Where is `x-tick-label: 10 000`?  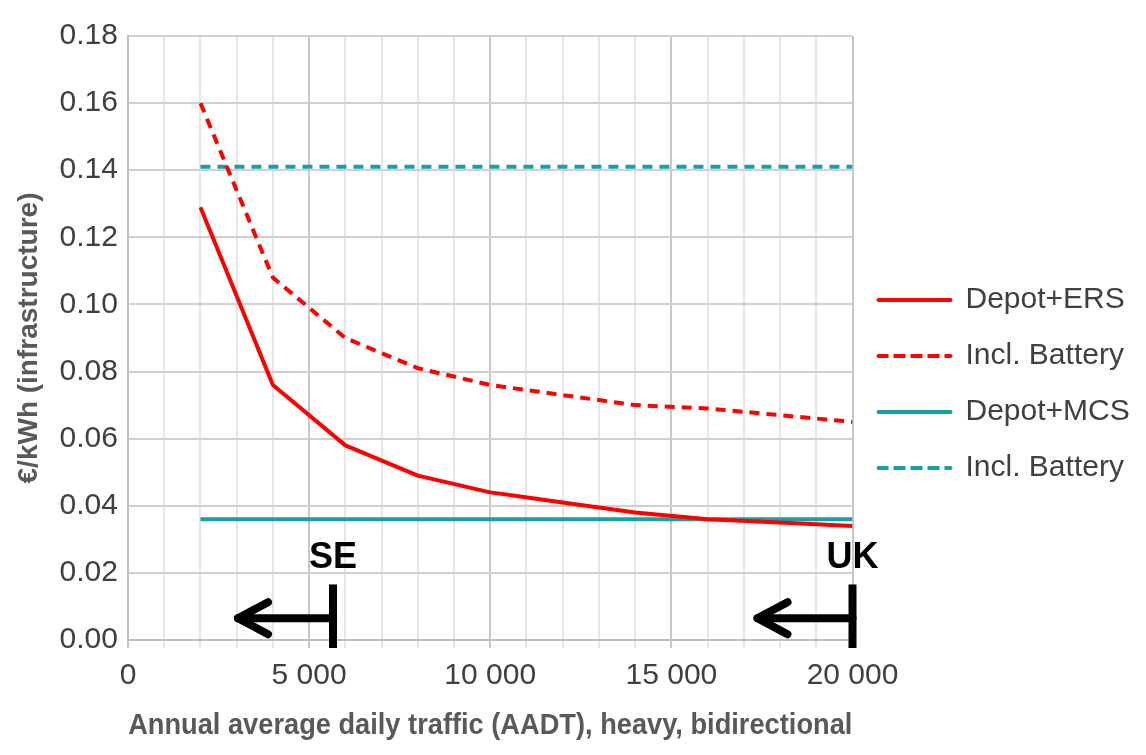 x-tick-label: 10 000 is located at coordinates (490, 674).